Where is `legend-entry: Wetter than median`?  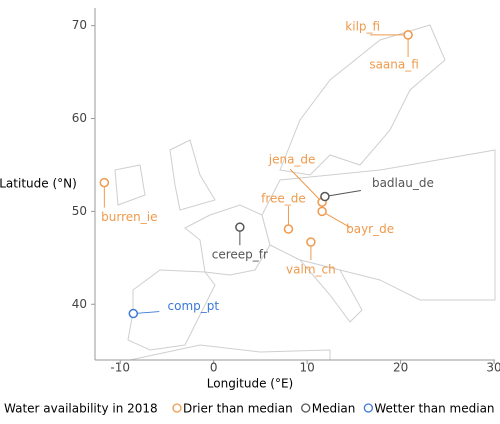 legend-entry: Wetter than median is located at coordinates (434, 409).